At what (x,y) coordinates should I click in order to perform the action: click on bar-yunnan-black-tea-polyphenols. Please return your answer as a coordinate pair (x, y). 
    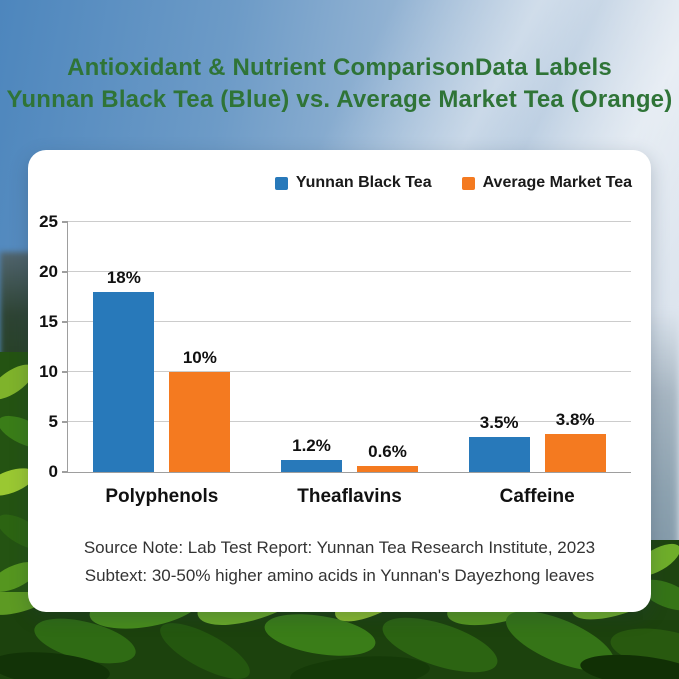
    Looking at the image, I should click on (124, 382).